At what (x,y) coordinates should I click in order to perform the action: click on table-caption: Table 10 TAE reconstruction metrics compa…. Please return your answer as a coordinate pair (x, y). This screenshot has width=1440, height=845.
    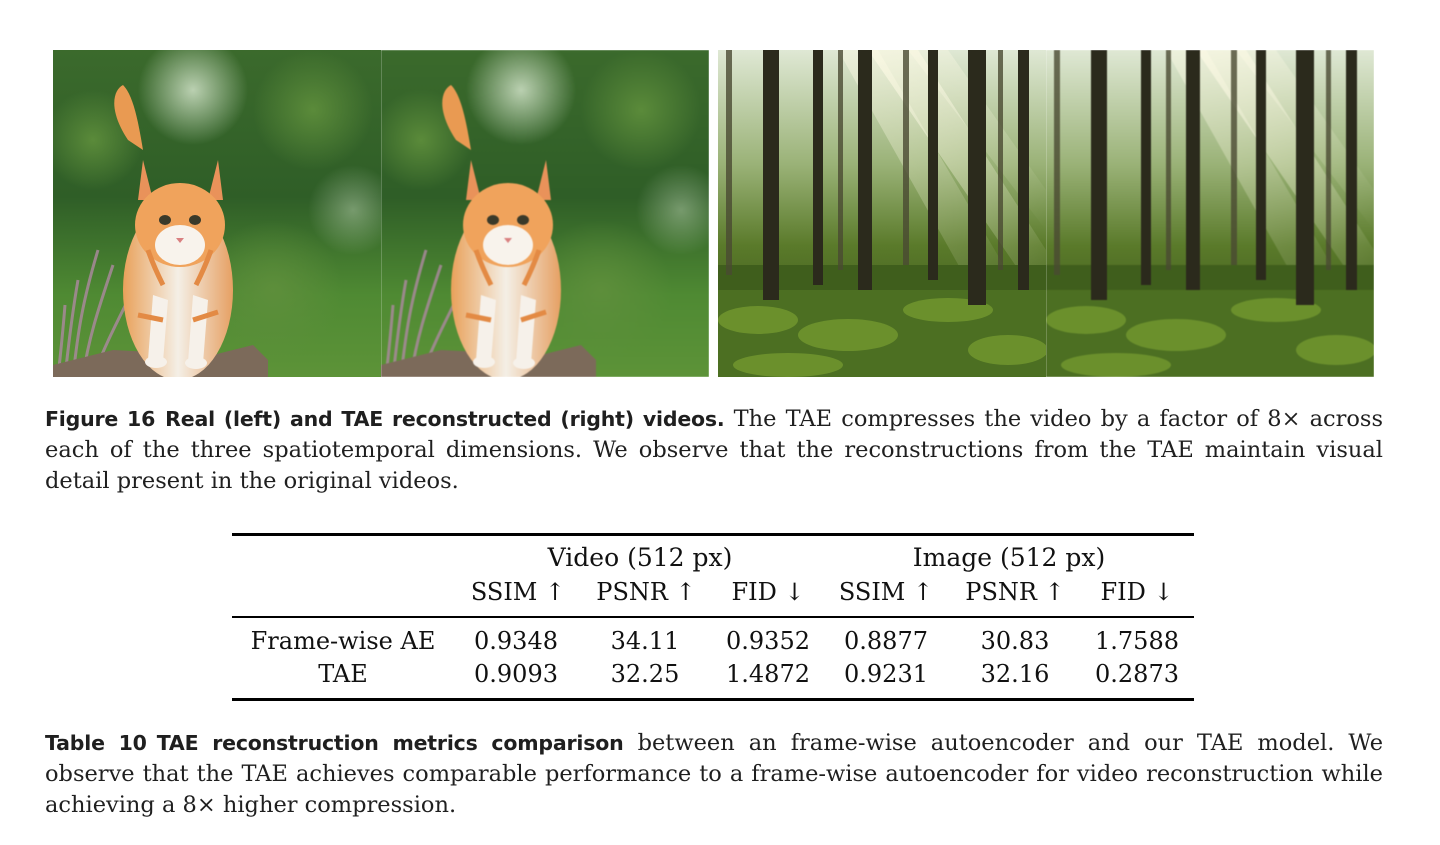
    Looking at the image, I should click on (714, 774).